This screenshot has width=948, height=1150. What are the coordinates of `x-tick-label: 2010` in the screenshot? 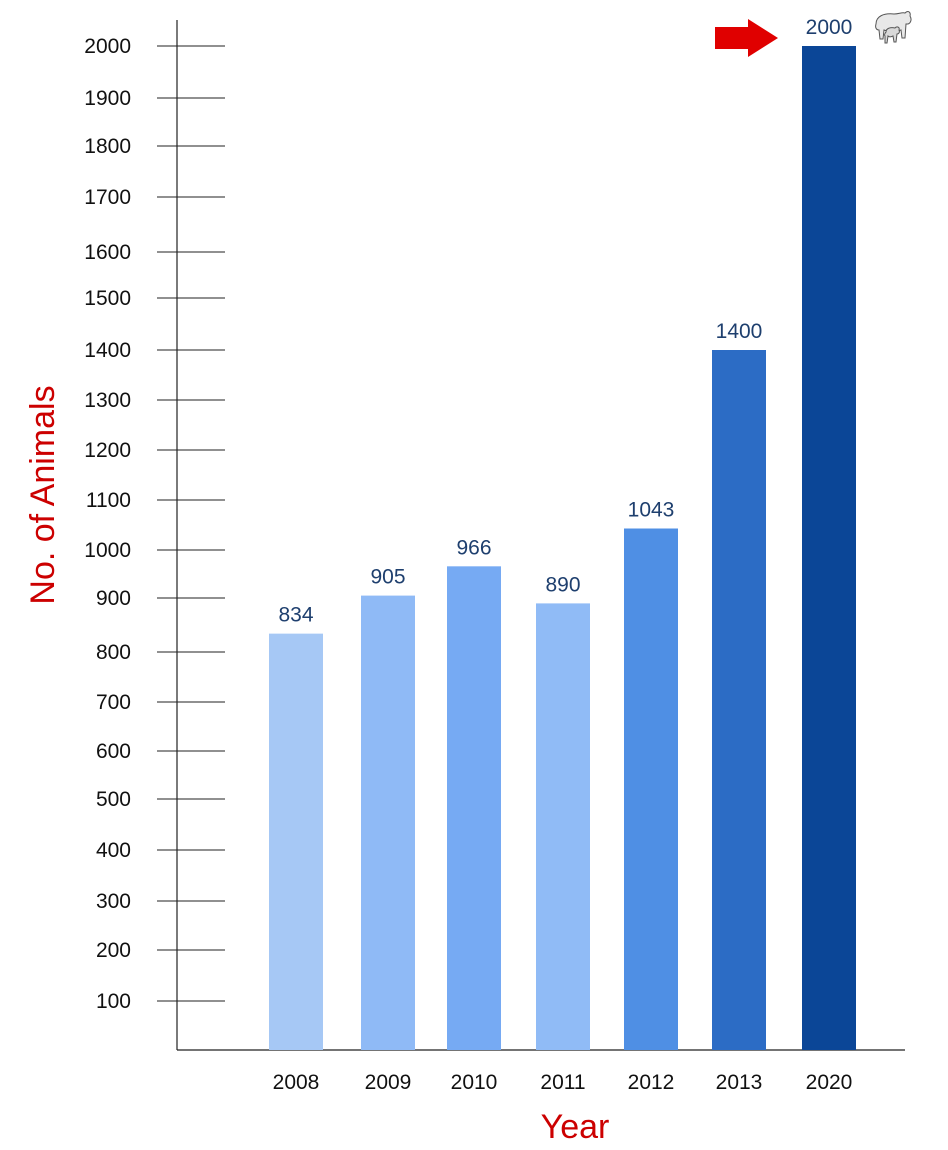 It's located at (474, 1082).